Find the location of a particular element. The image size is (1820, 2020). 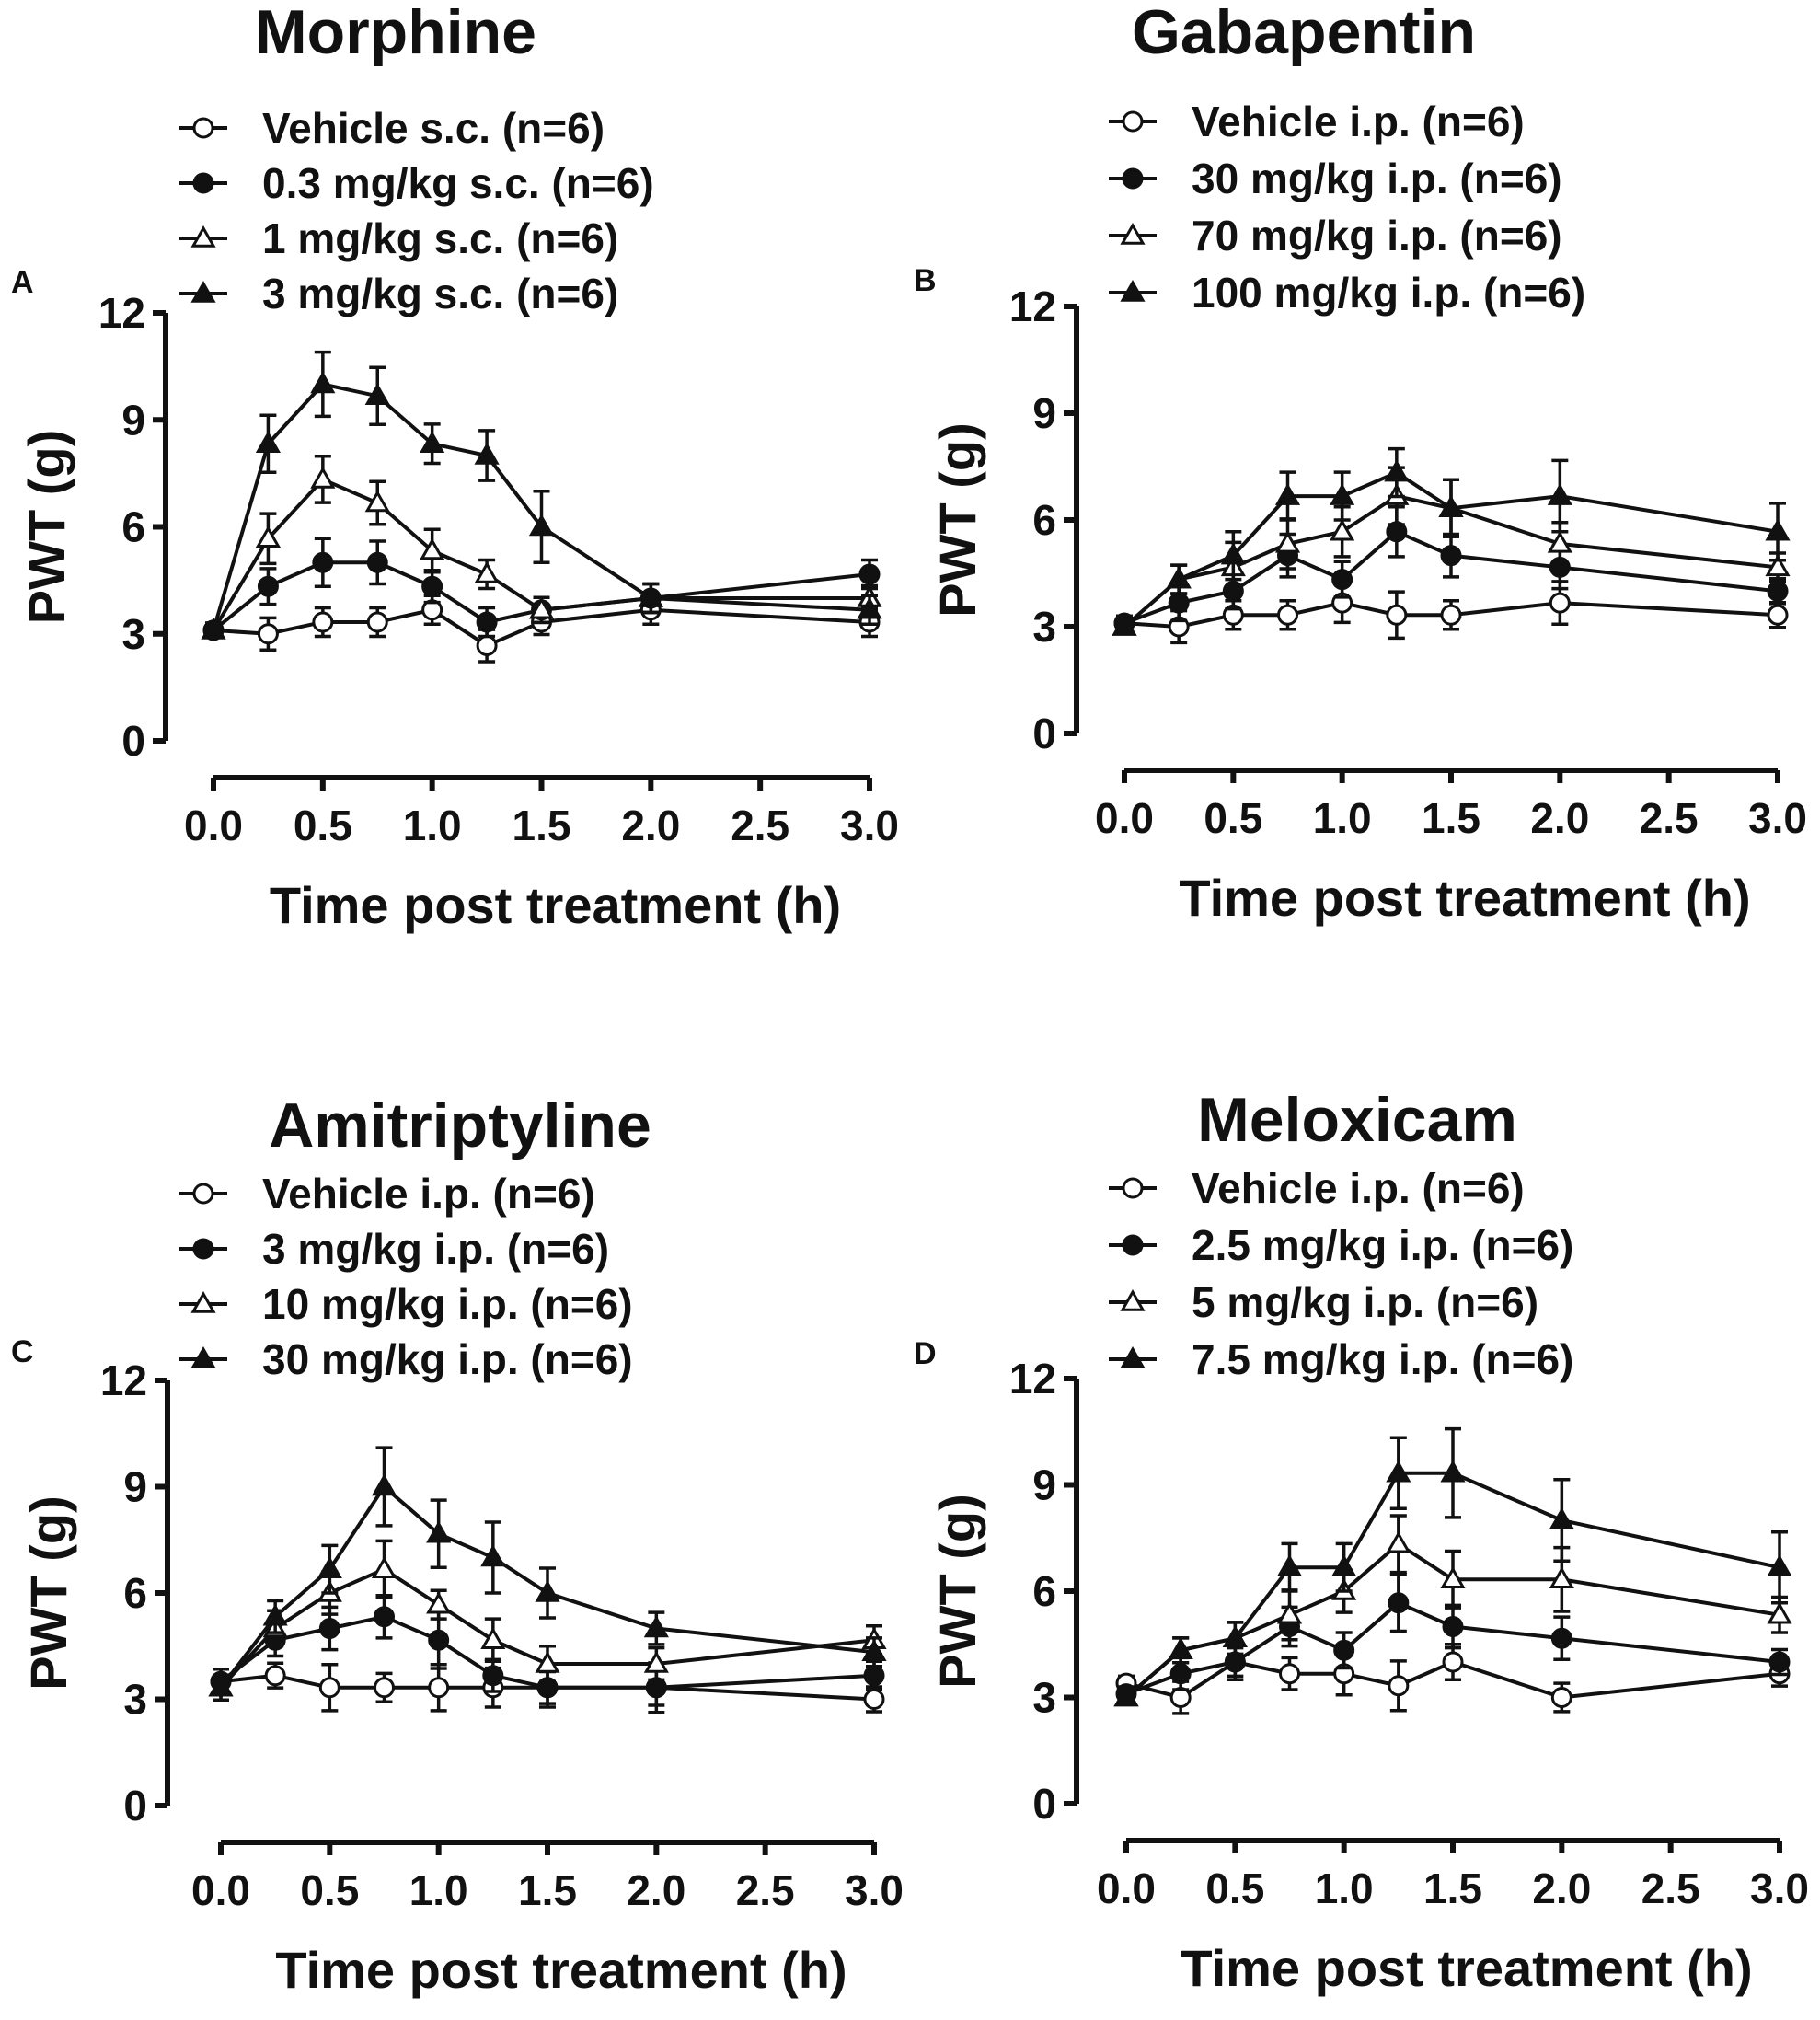

x-tick-label: 2.0 is located at coordinates (656, 1890).